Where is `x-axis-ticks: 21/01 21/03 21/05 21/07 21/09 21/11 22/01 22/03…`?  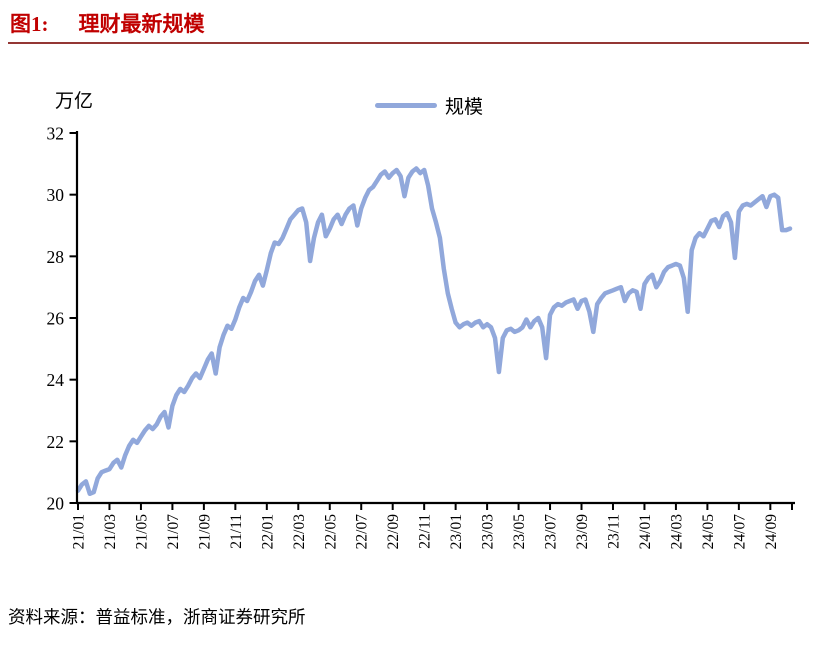
x-axis-ticks: 21/01 21/03 21/05 21/07 21/09 21/11 22/01 22/03… is located at coordinates (432, 526).